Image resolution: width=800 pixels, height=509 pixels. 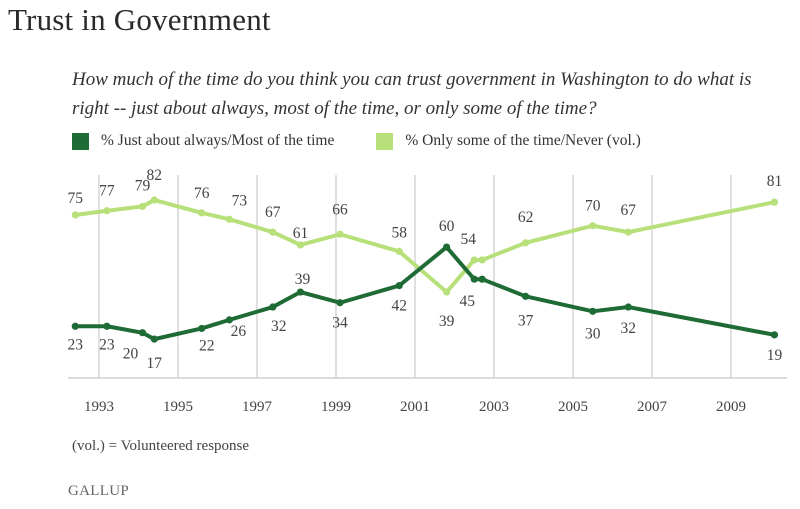 What do you see at coordinates (526, 217) in the screenshot?
I see `data-label: 62` at bounding box center [526, 217].